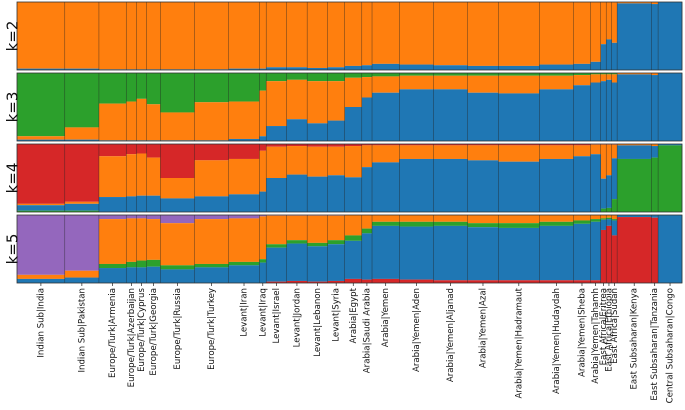 The image size is (685, 410). I want to click on population-label: Indian Sub|India, so click(41, 323).